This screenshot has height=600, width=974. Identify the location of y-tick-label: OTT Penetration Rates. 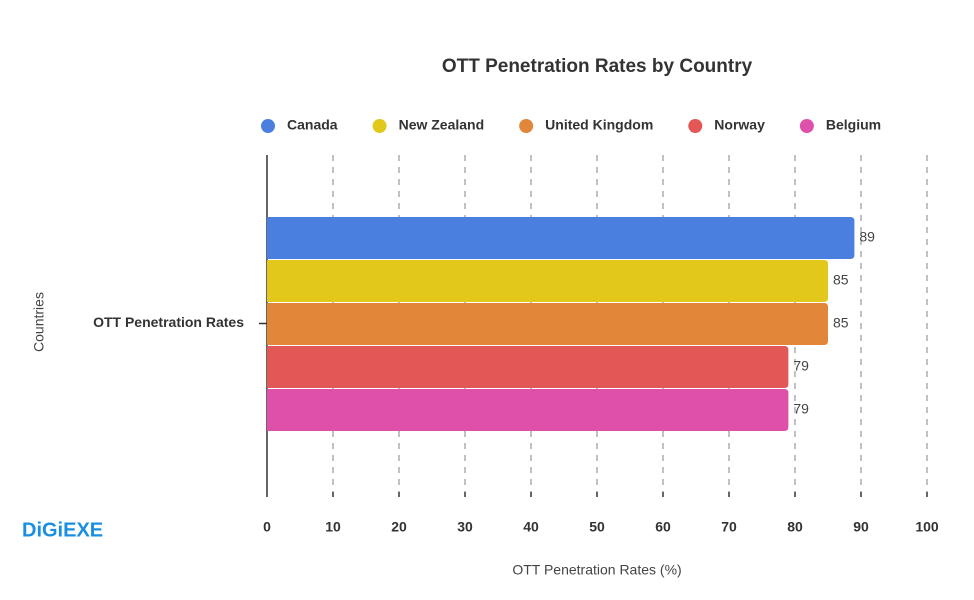
(168, 322).